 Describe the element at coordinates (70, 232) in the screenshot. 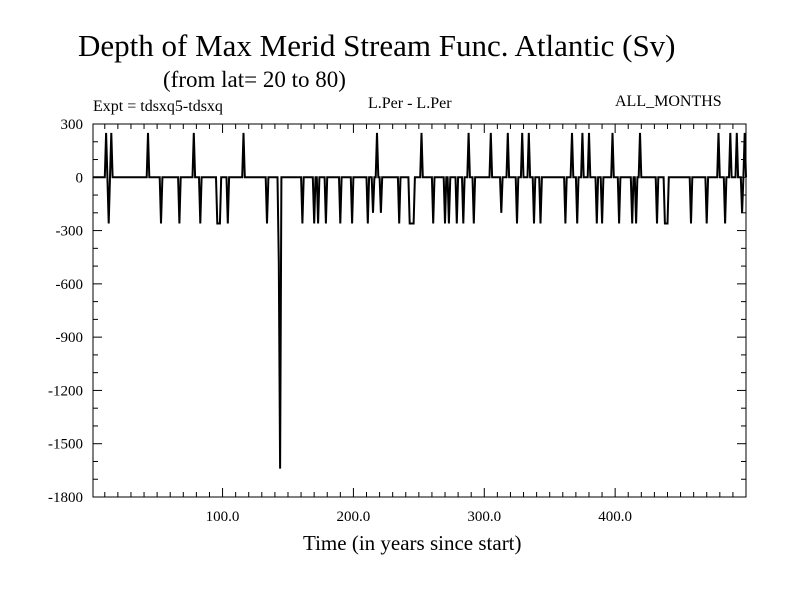

I see `y-tick-label: -300` at that location.